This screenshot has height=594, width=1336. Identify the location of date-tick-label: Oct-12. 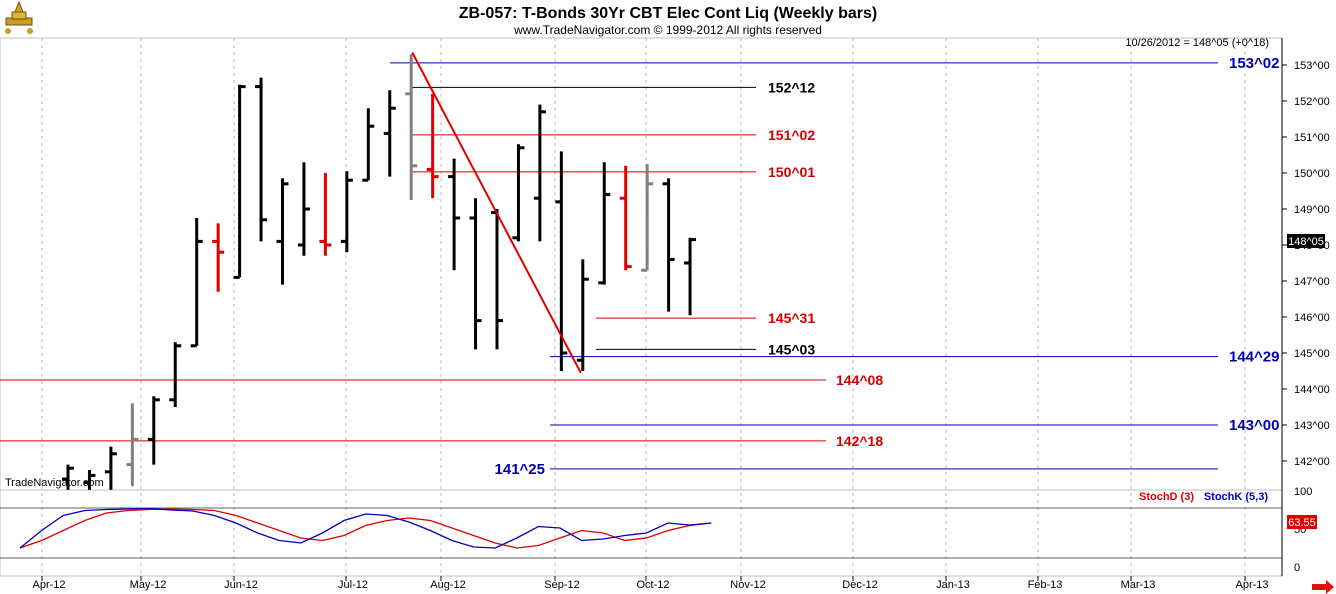
(652, 585).